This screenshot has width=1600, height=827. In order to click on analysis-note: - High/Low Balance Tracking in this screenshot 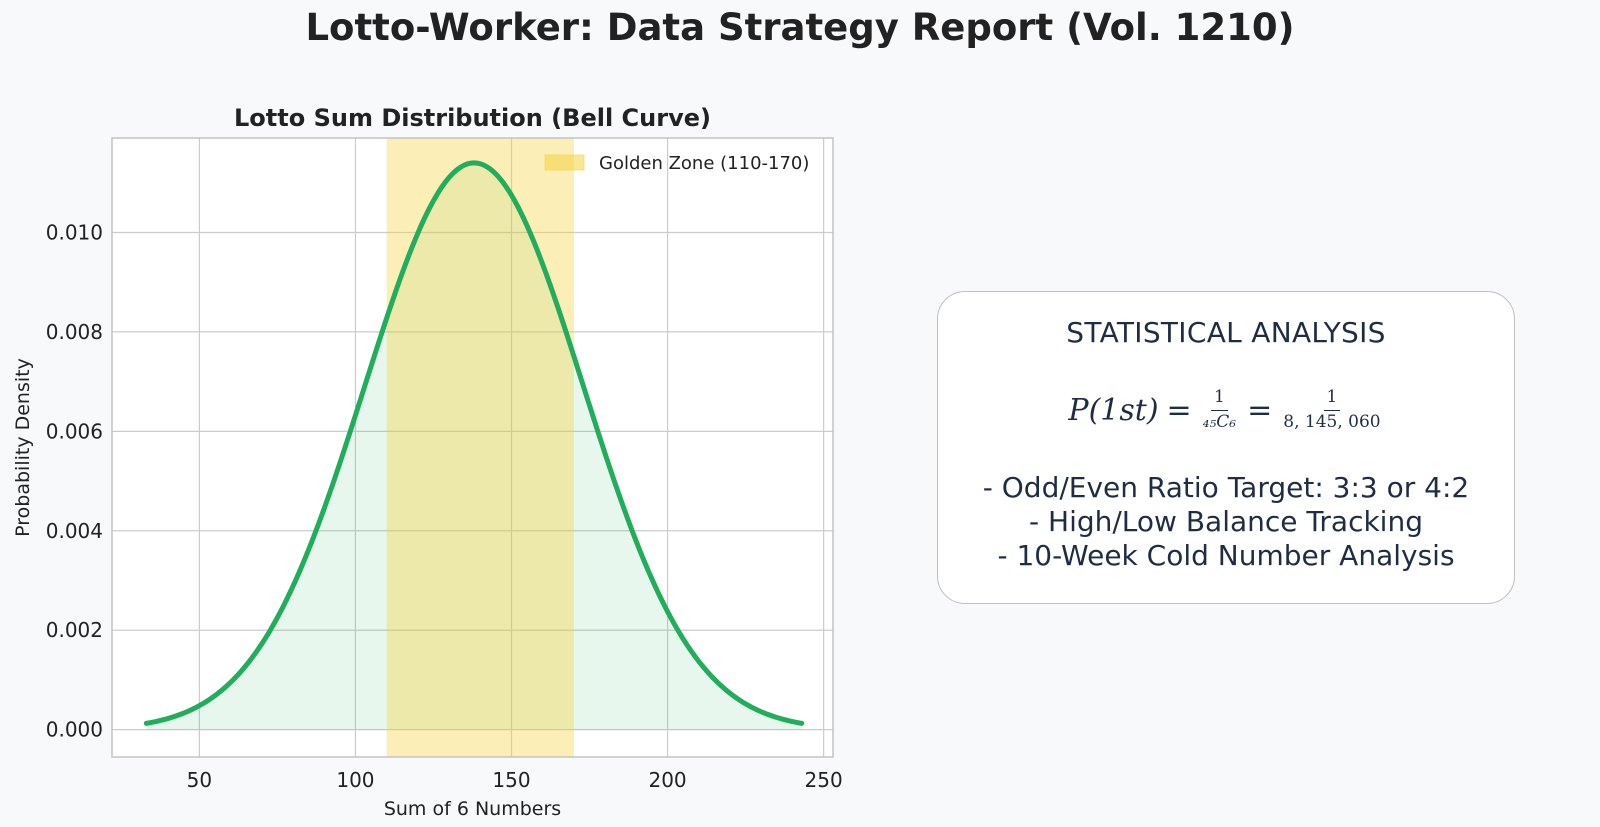, I will do `click(1226, 521)`.